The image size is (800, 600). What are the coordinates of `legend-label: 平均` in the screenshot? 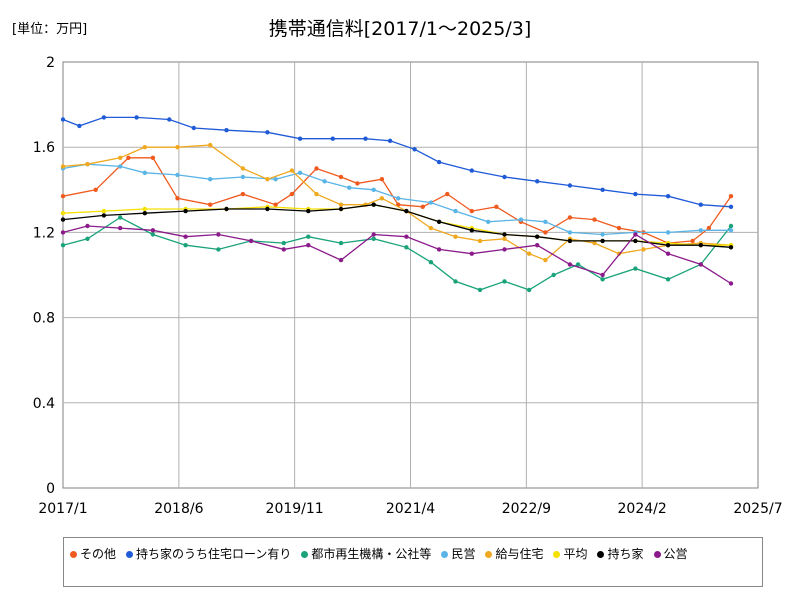 It's located at (575, 554).